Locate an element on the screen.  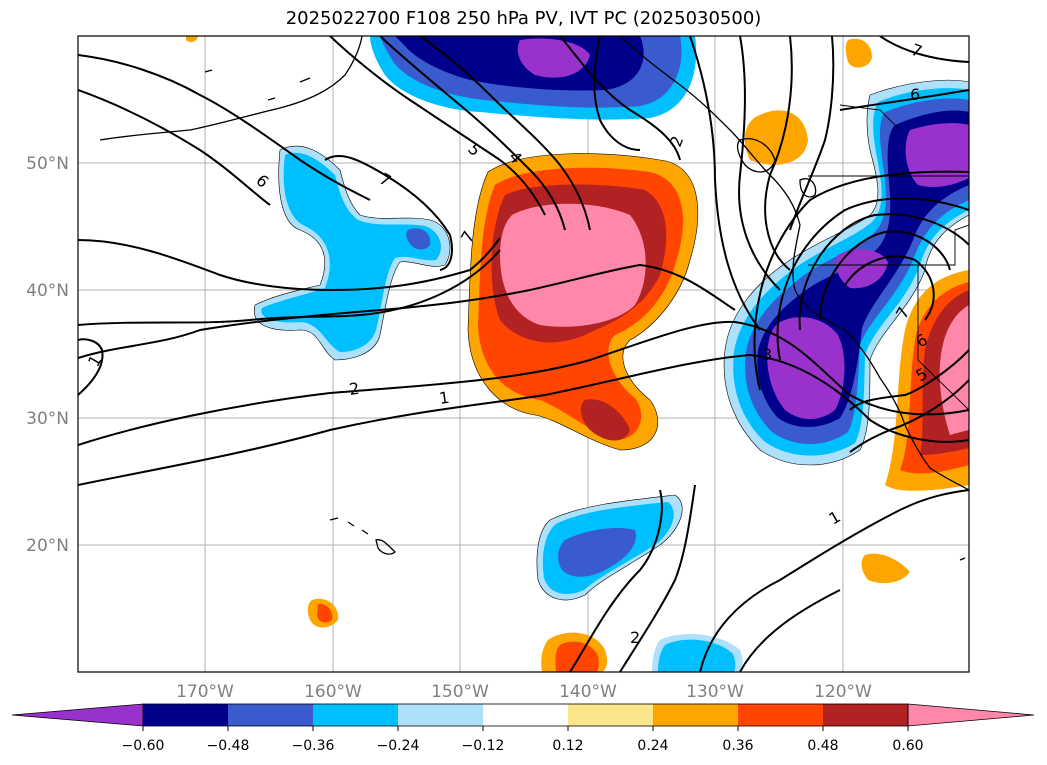
lon-label: 120°W is located at coordinates (843, 692).